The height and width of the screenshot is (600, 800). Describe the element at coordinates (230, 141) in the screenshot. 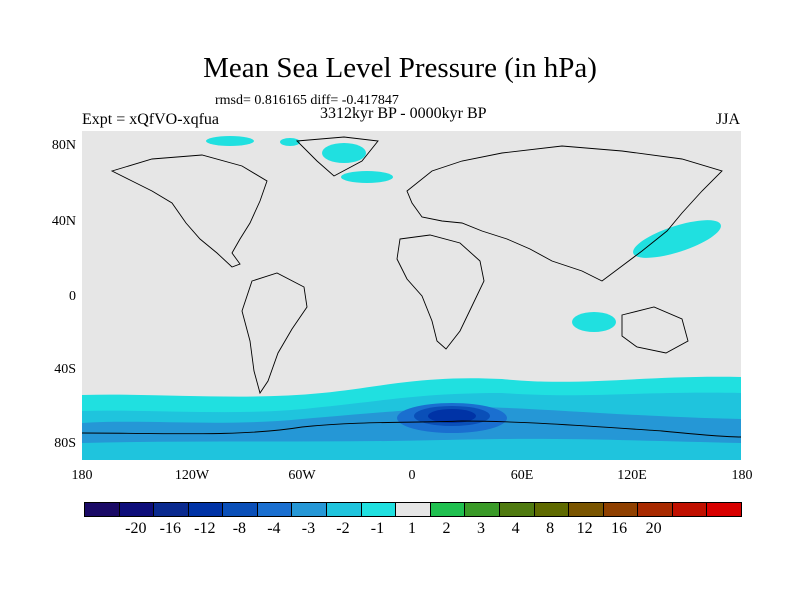

I see `anomaly-patch-arctic` at that location.